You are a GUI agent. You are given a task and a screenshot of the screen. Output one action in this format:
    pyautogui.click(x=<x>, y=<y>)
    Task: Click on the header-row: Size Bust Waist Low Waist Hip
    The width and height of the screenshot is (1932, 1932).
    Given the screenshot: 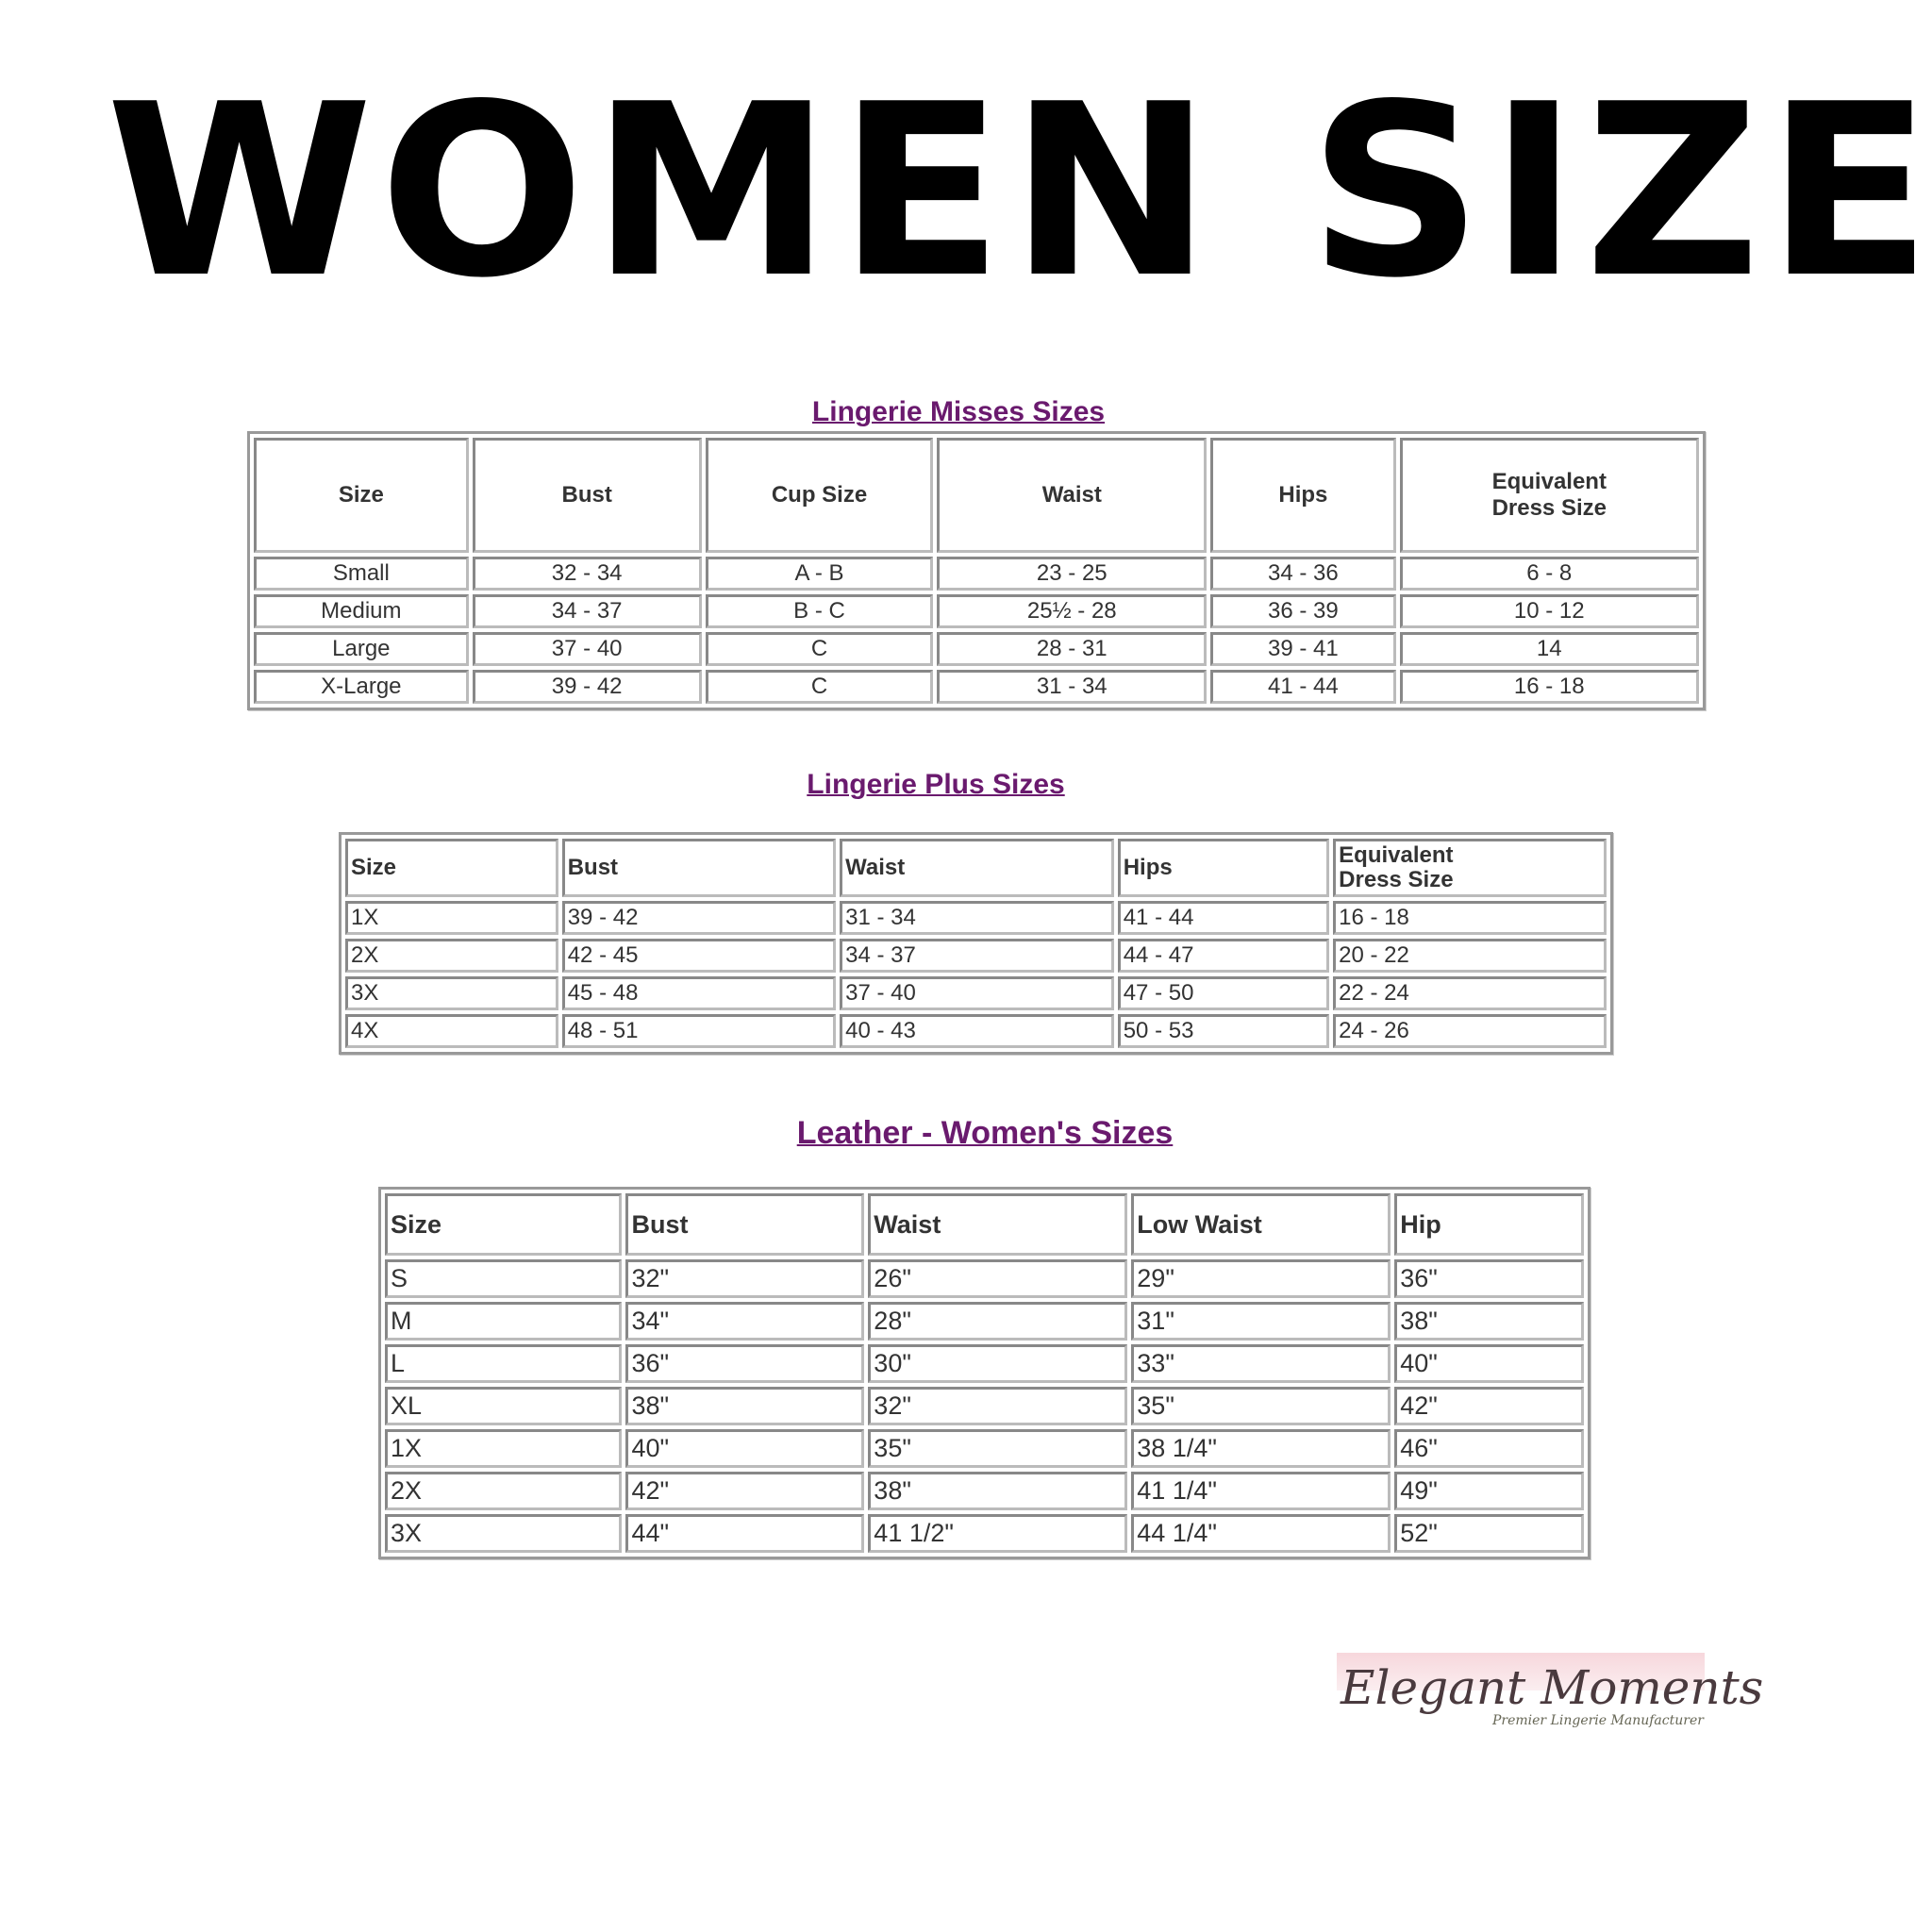 What is the action you would take?
    pyautogui.click(x=984, y=1224)
    